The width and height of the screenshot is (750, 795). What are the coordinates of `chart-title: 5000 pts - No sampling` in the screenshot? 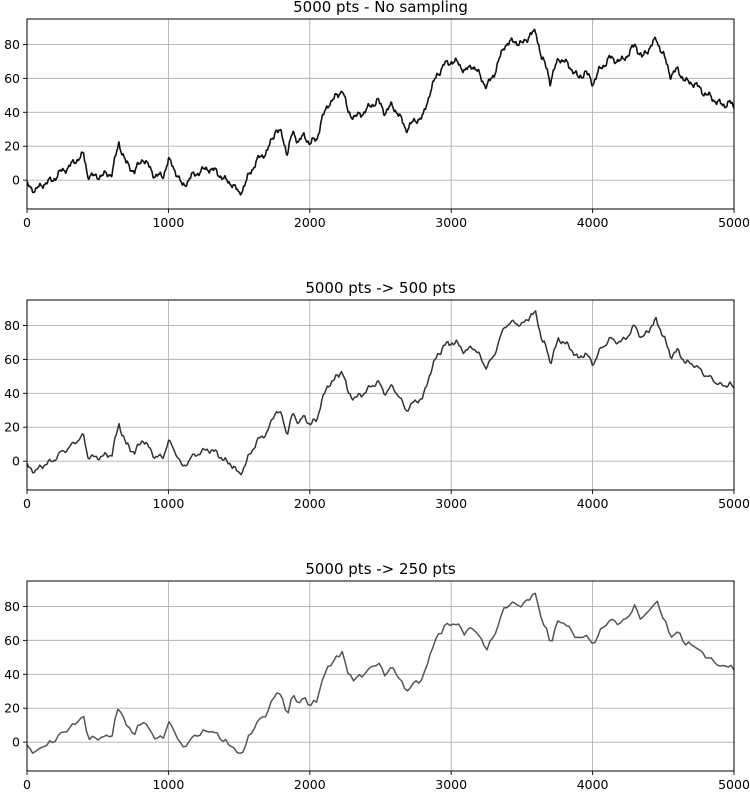 It's located at (380, 8).